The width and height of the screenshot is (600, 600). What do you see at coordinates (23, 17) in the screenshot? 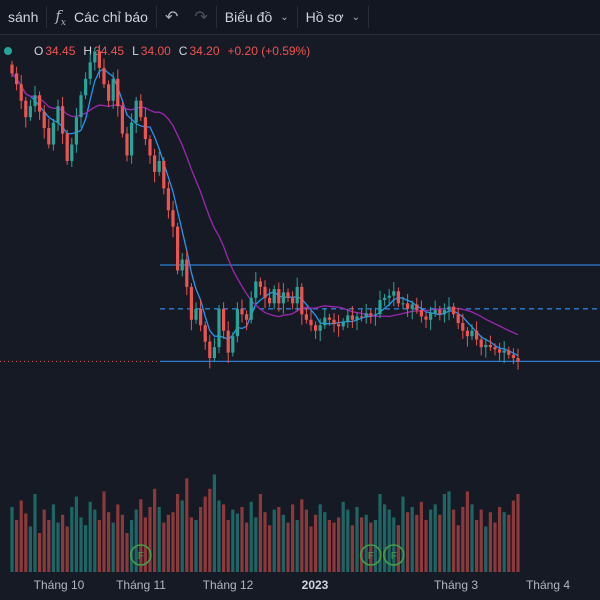
I see `compare-button: sánh` at bounding box center [23, 17].